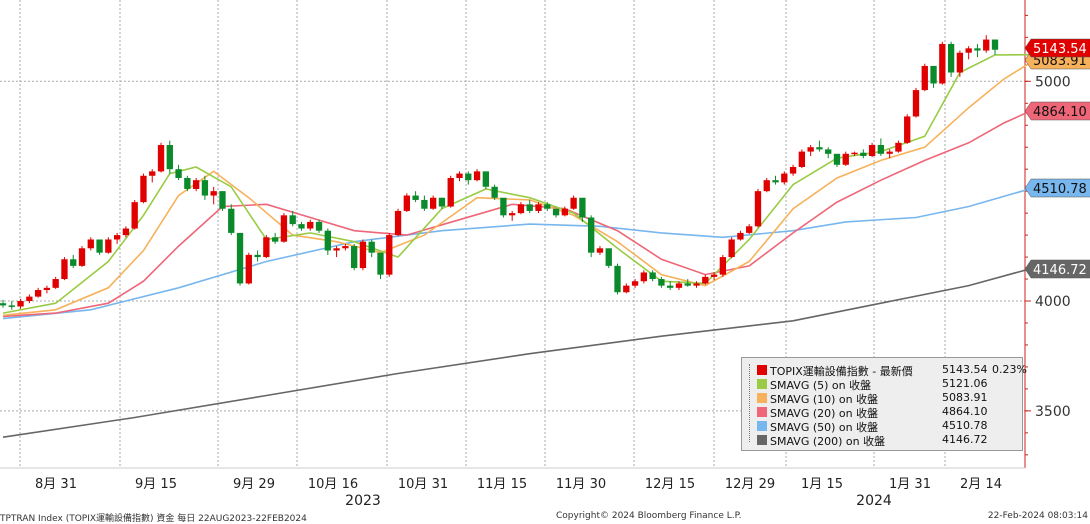  I want to click on y-tick-label: 5000, so click(1053, 82).